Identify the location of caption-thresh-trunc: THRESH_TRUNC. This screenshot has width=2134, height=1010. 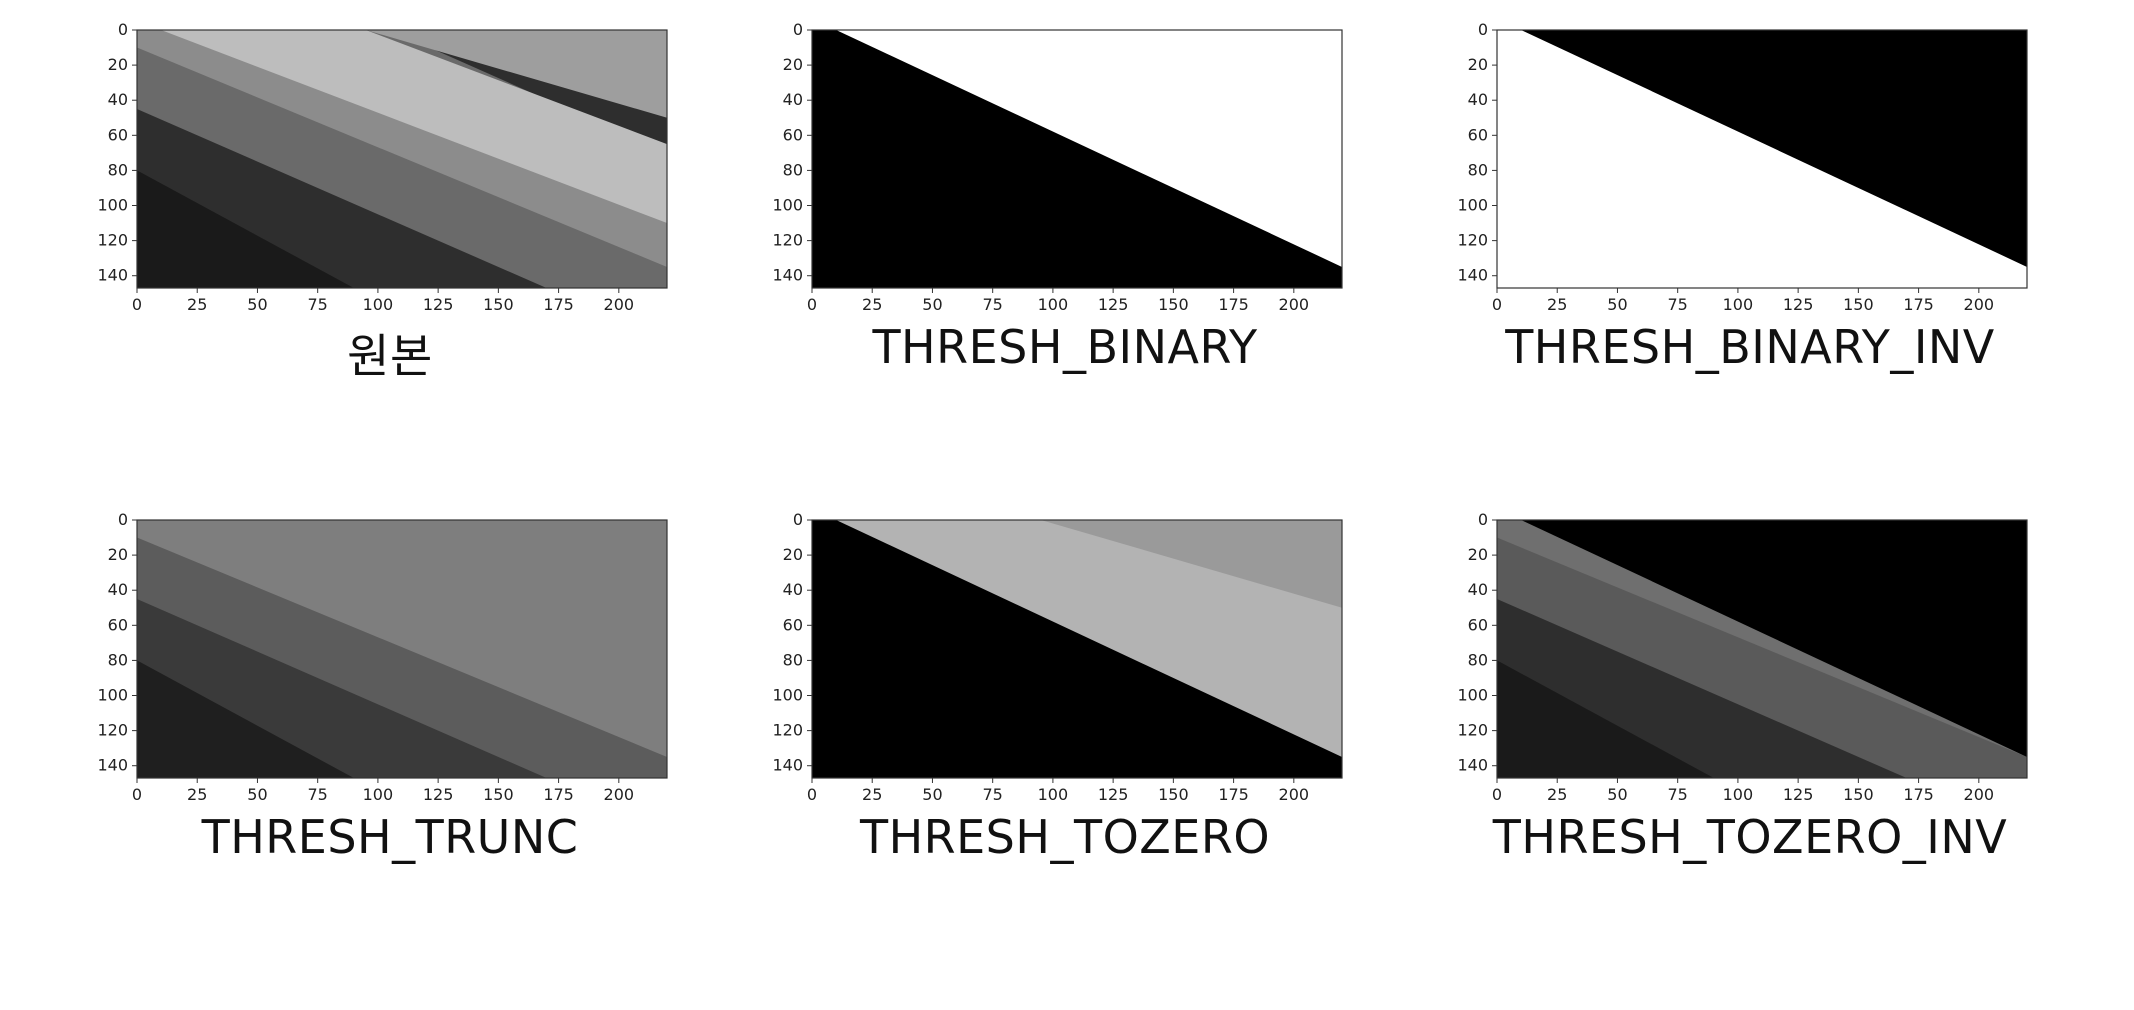
(390, 837).